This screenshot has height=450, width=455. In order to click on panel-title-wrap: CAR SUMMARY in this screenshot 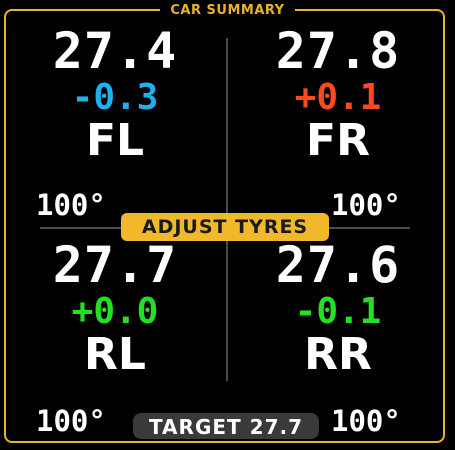, I will do `click(227, 10)`.